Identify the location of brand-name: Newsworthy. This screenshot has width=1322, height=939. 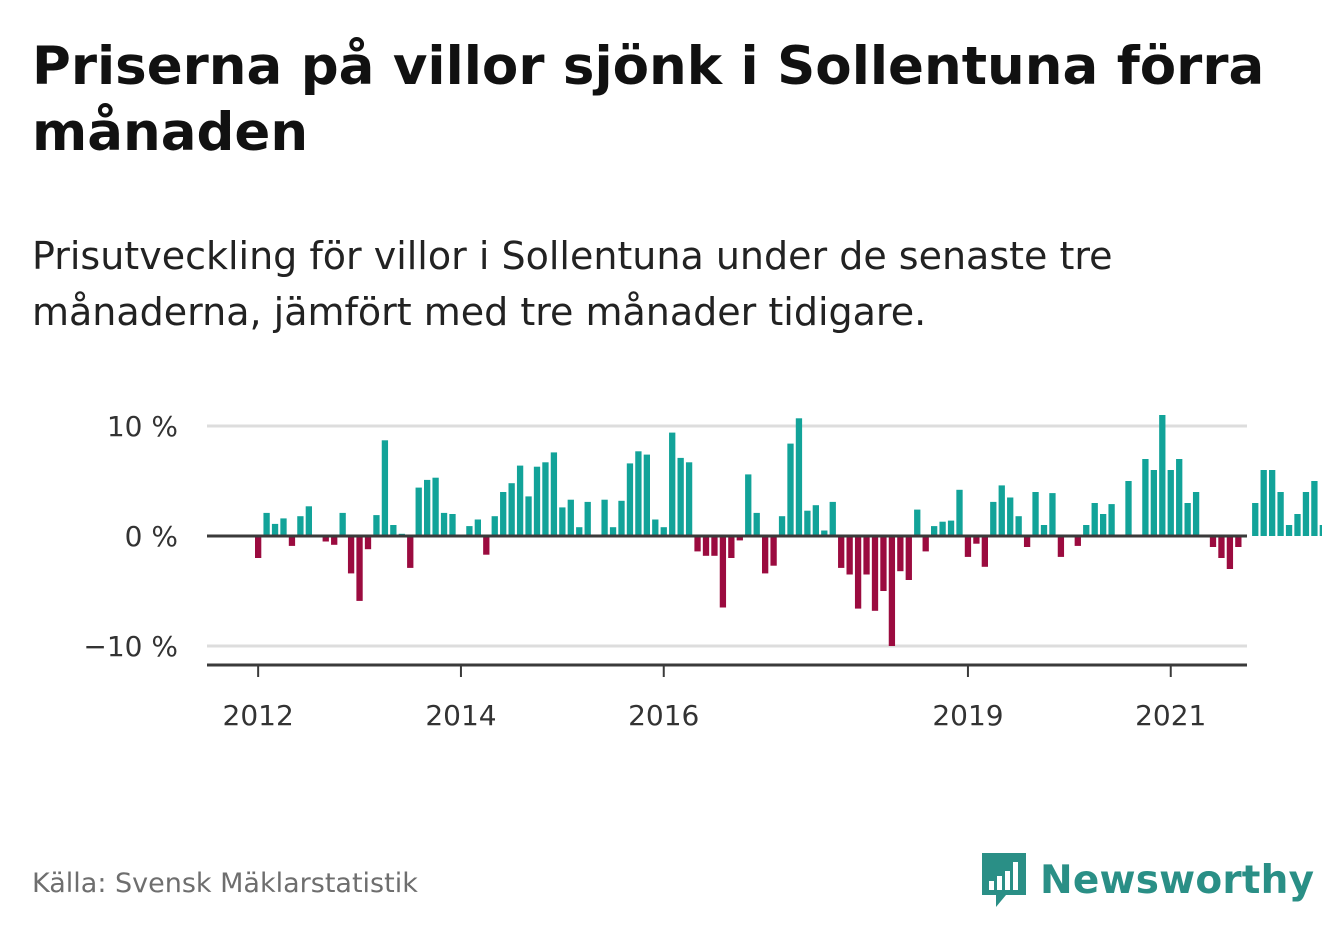
(1177, 880).